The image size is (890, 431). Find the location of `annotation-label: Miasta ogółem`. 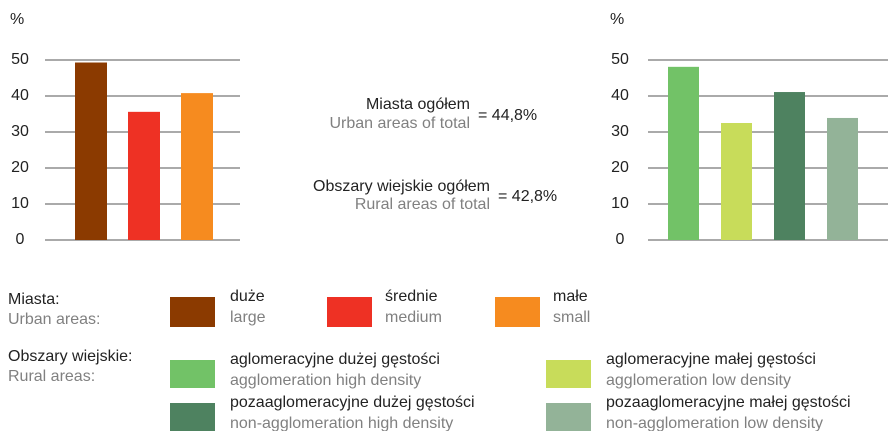

annotation-label: Miasta ogółem is located at coordinates (418, 104).